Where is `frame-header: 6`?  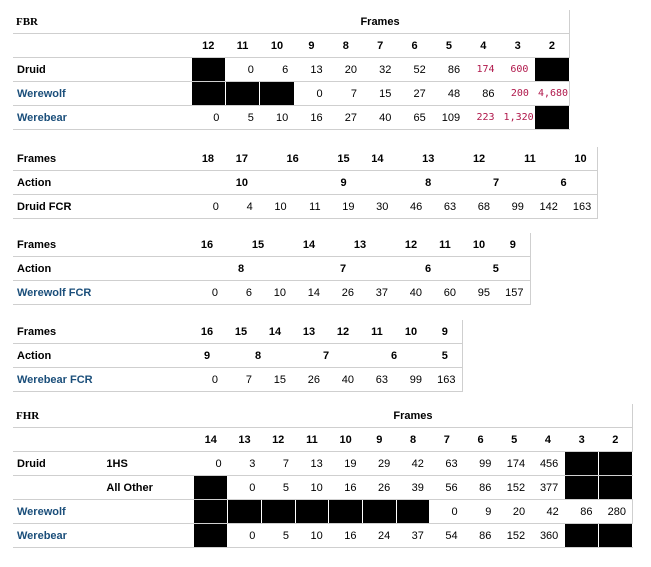 frame-header: 6 is located at coordinates (414, 45).